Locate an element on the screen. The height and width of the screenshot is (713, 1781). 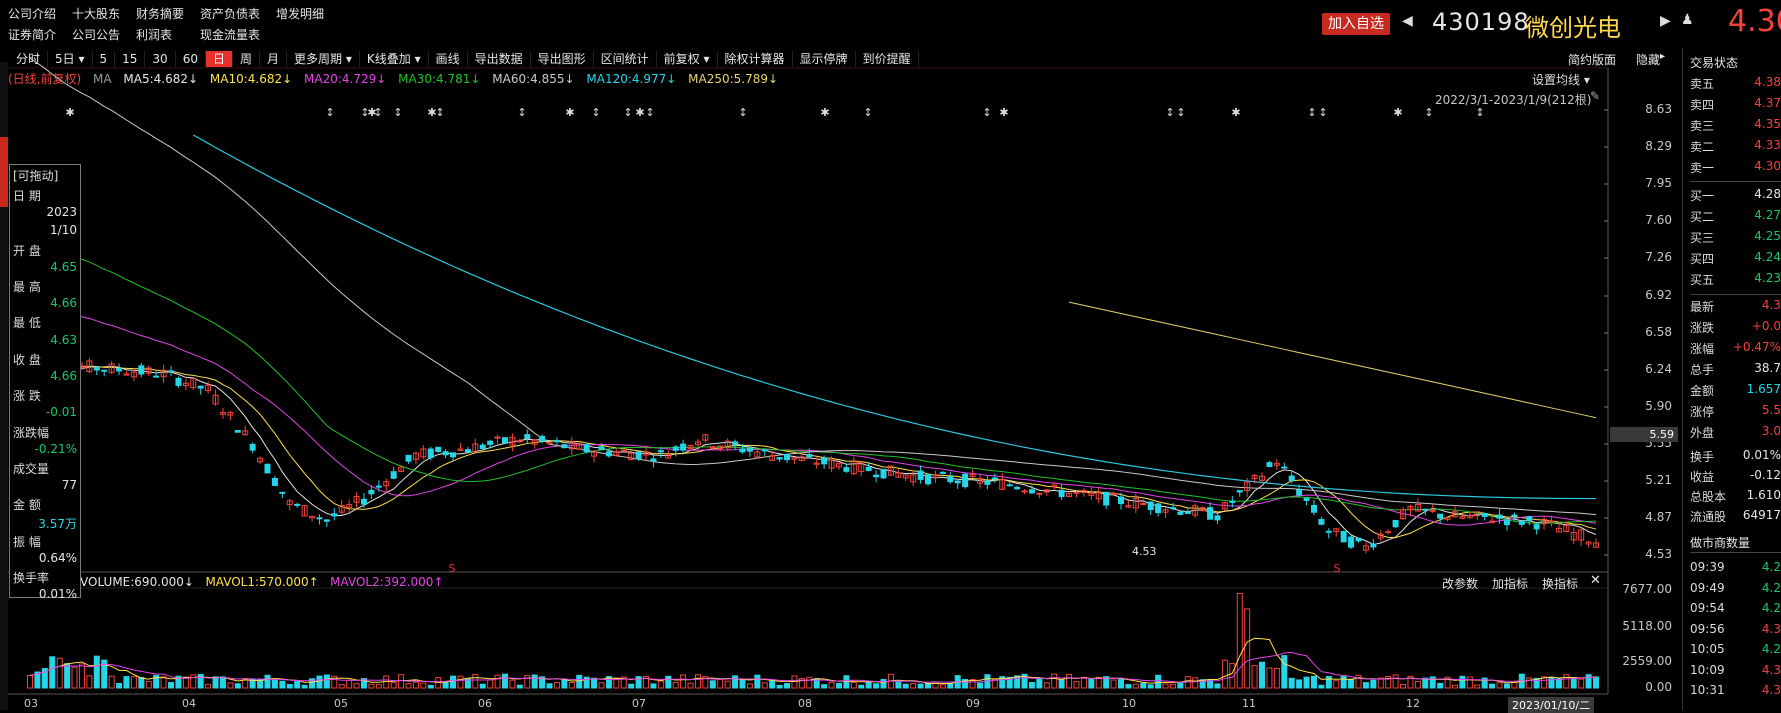
ex-rights-calculator-button: 除权计算器 is located at coordinates (755, 59).